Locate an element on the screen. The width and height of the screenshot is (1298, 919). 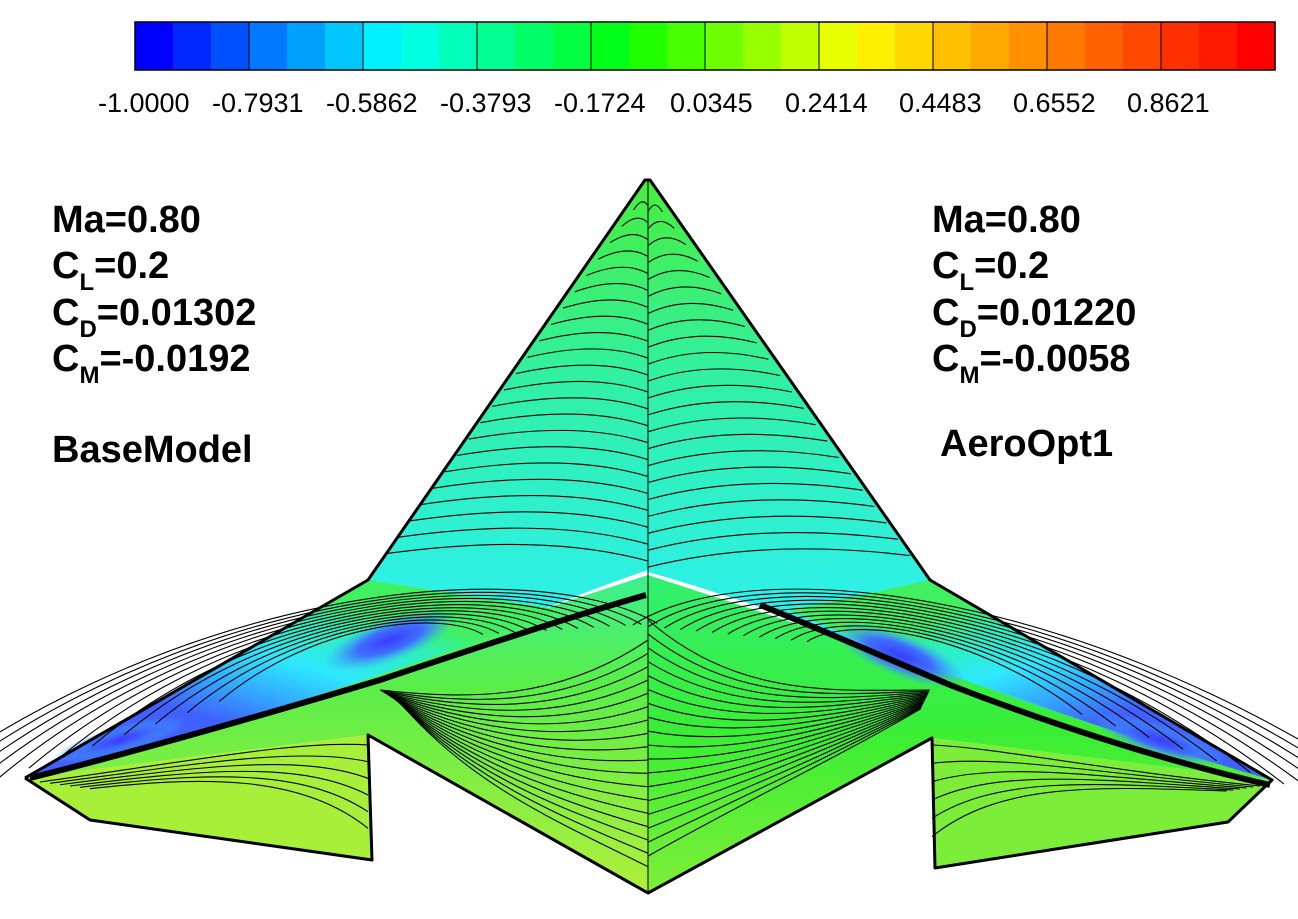
right-tip-suction is located at coordinates (1160, 740).